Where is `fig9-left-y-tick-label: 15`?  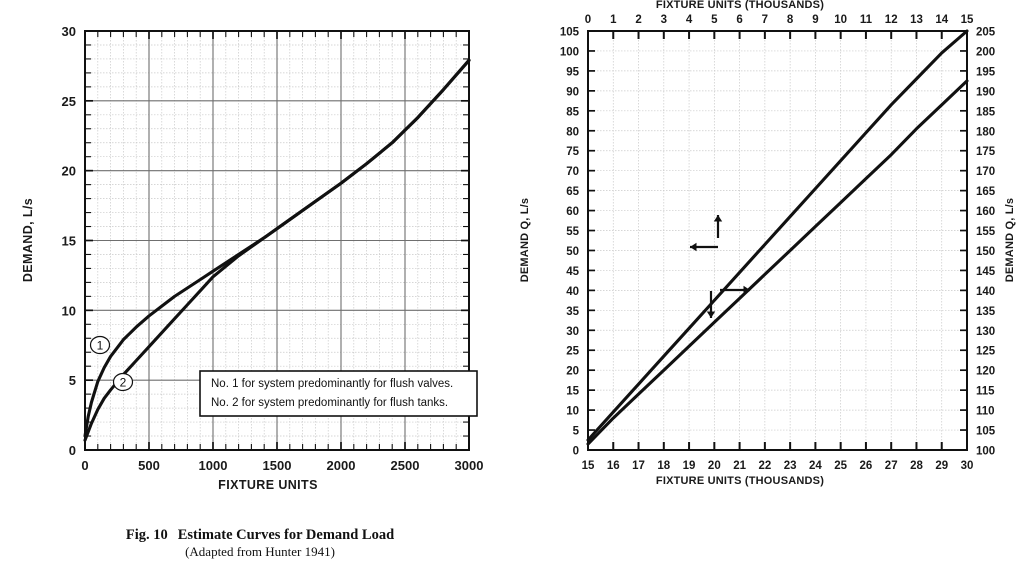
fig9-left-y-tick-label: 15 is located at coordinates (572, 392).